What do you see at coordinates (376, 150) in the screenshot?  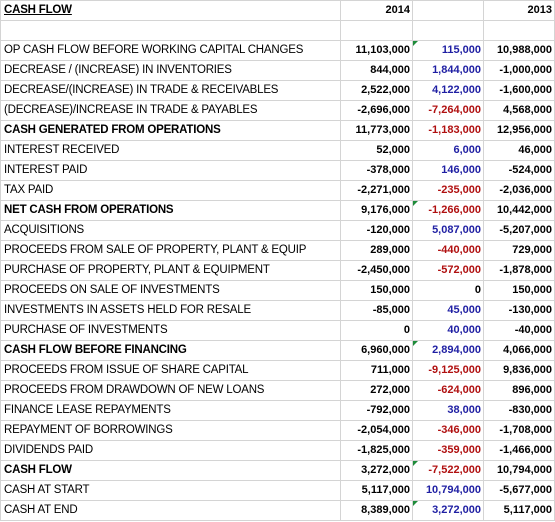 I see `value-2014-cell: 52,000` at bounding box center [376, 150].